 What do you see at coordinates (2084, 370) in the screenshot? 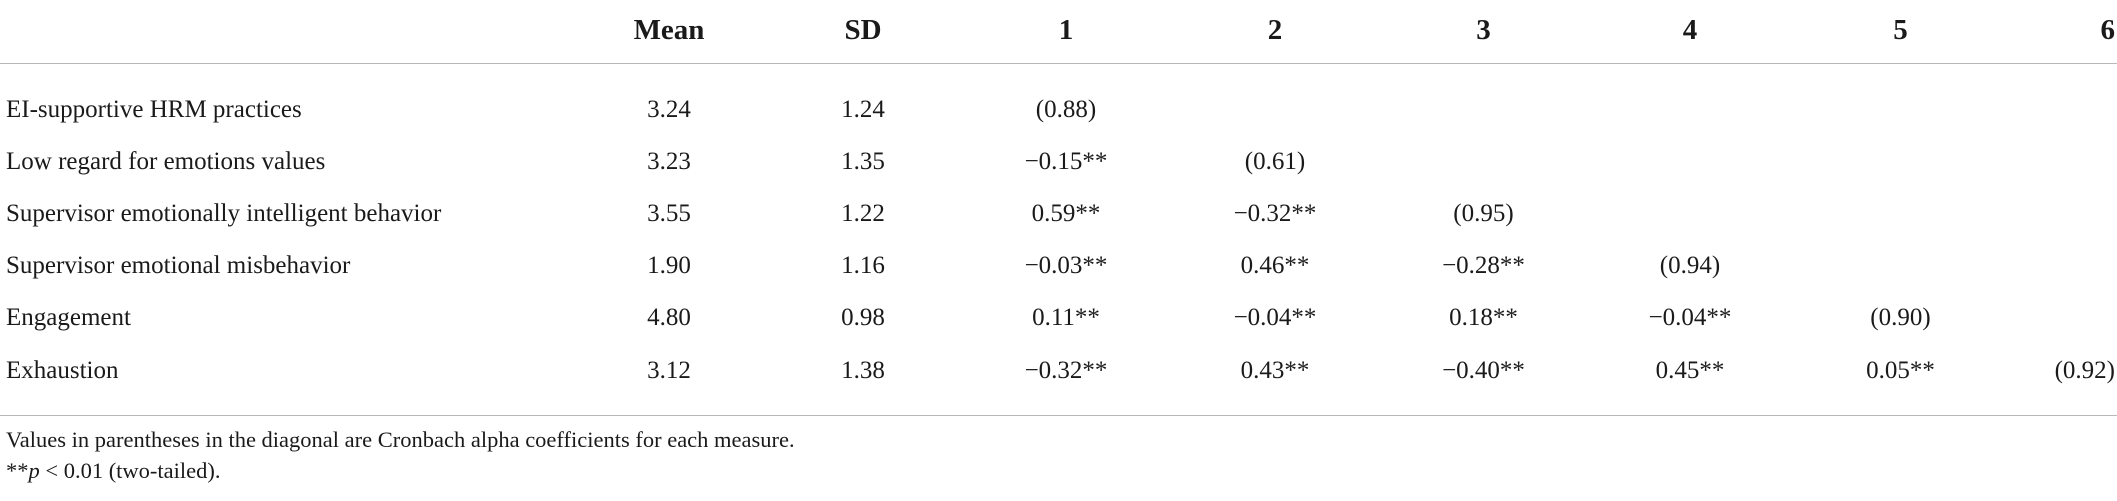
I see `cell-6: (0.92)` at bounding box center [2084, 370].